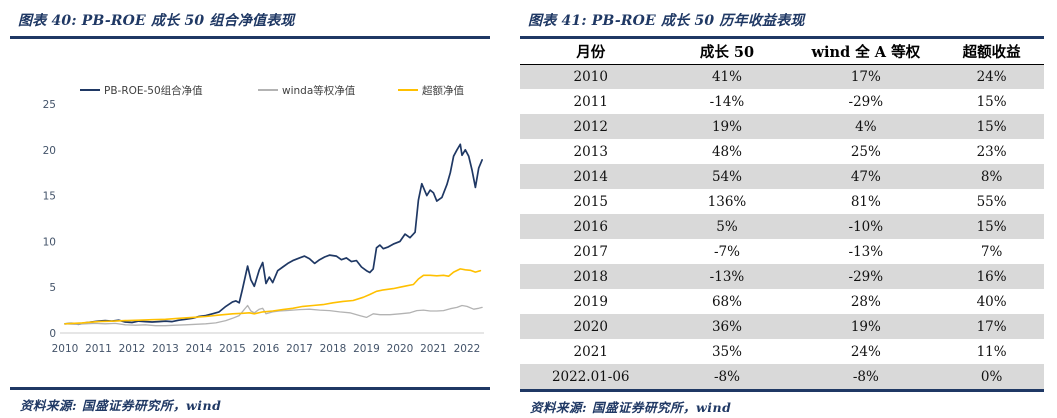 The image size is (1057, 418). Describe the element at coordinates (591, 351) in the screenshot. I see `table-cell: 2021` at that location.